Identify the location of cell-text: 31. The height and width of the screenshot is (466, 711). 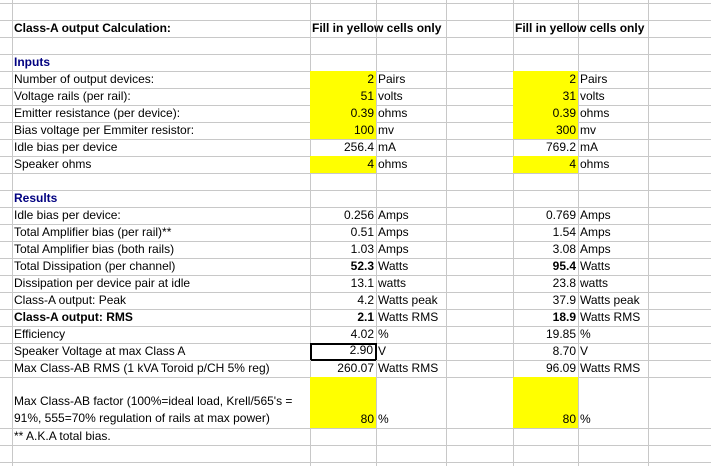
(546, 97).